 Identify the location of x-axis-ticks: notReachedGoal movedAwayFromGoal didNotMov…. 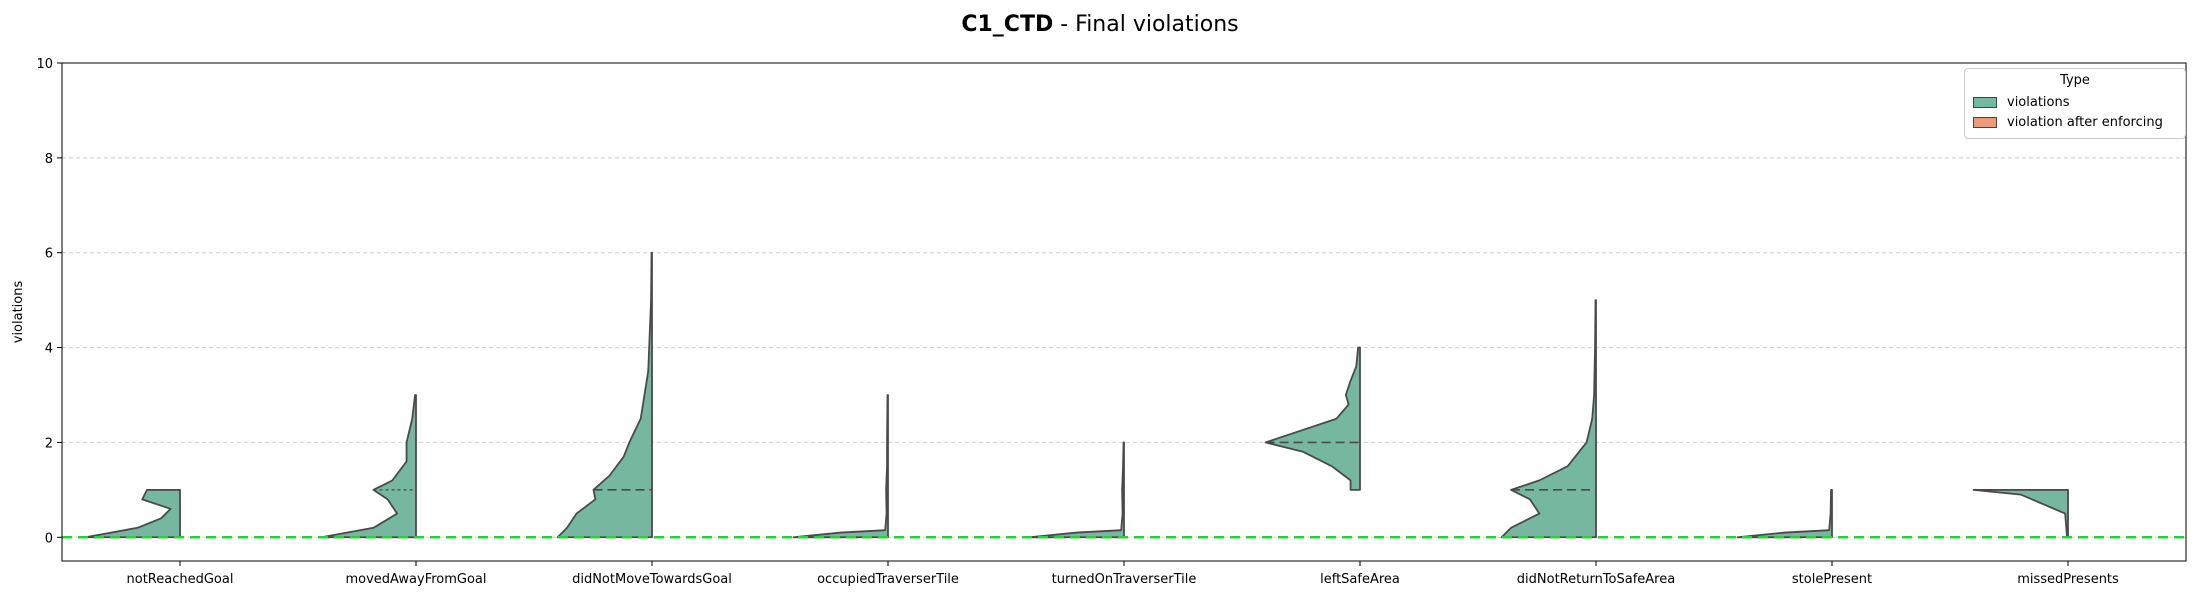
(1123, 574).